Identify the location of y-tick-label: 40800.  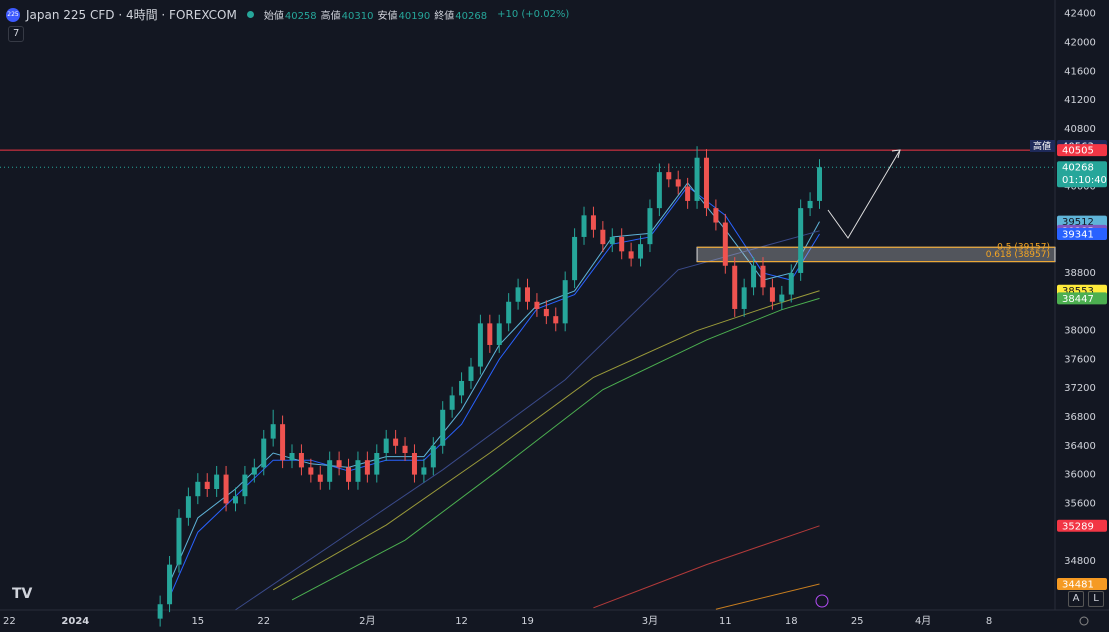
(1080, 129).